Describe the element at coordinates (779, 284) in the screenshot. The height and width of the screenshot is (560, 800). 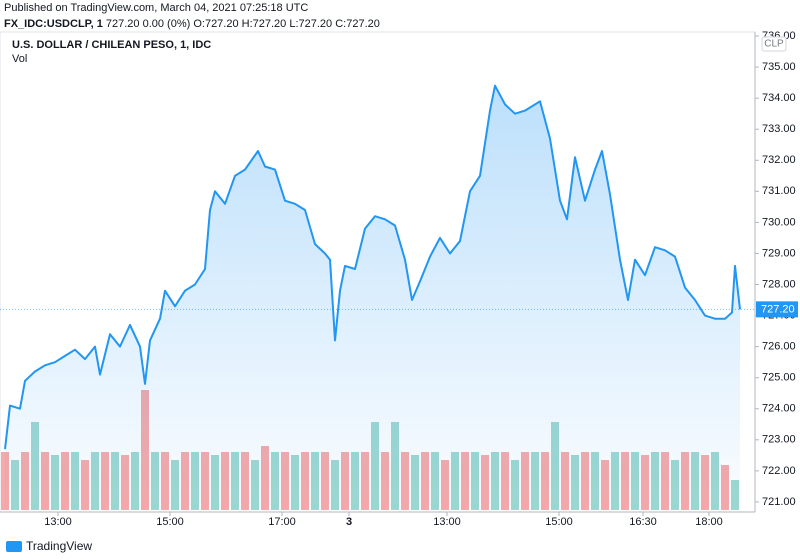
I see `y-tick-label: 728.00` at that location.